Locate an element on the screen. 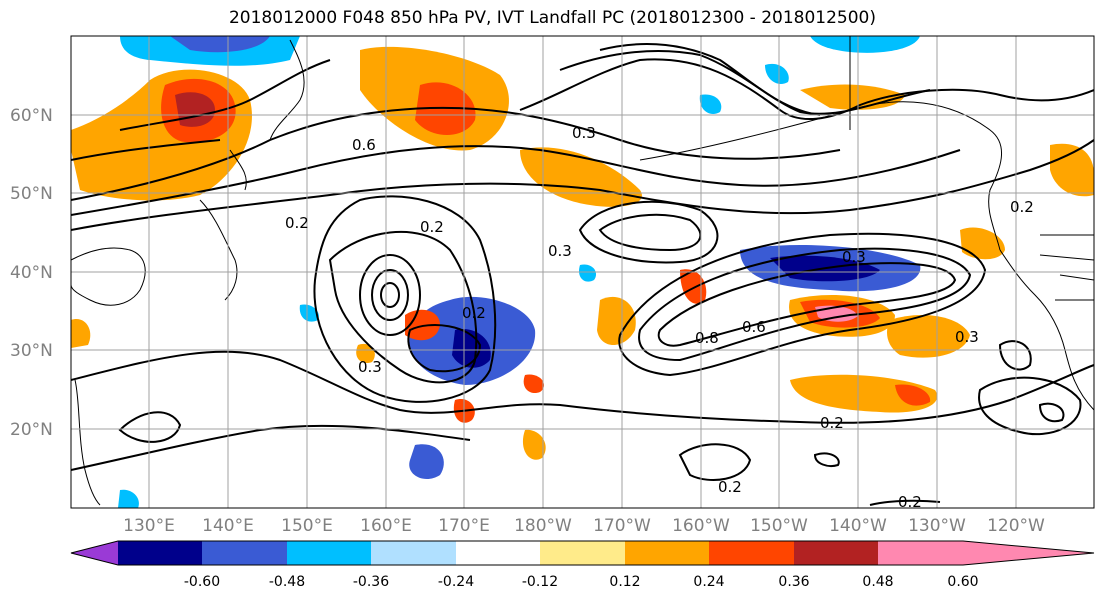 This screenshot has height=601, width=1105. lon-label: 140°E is located at coordinates (228, 526).